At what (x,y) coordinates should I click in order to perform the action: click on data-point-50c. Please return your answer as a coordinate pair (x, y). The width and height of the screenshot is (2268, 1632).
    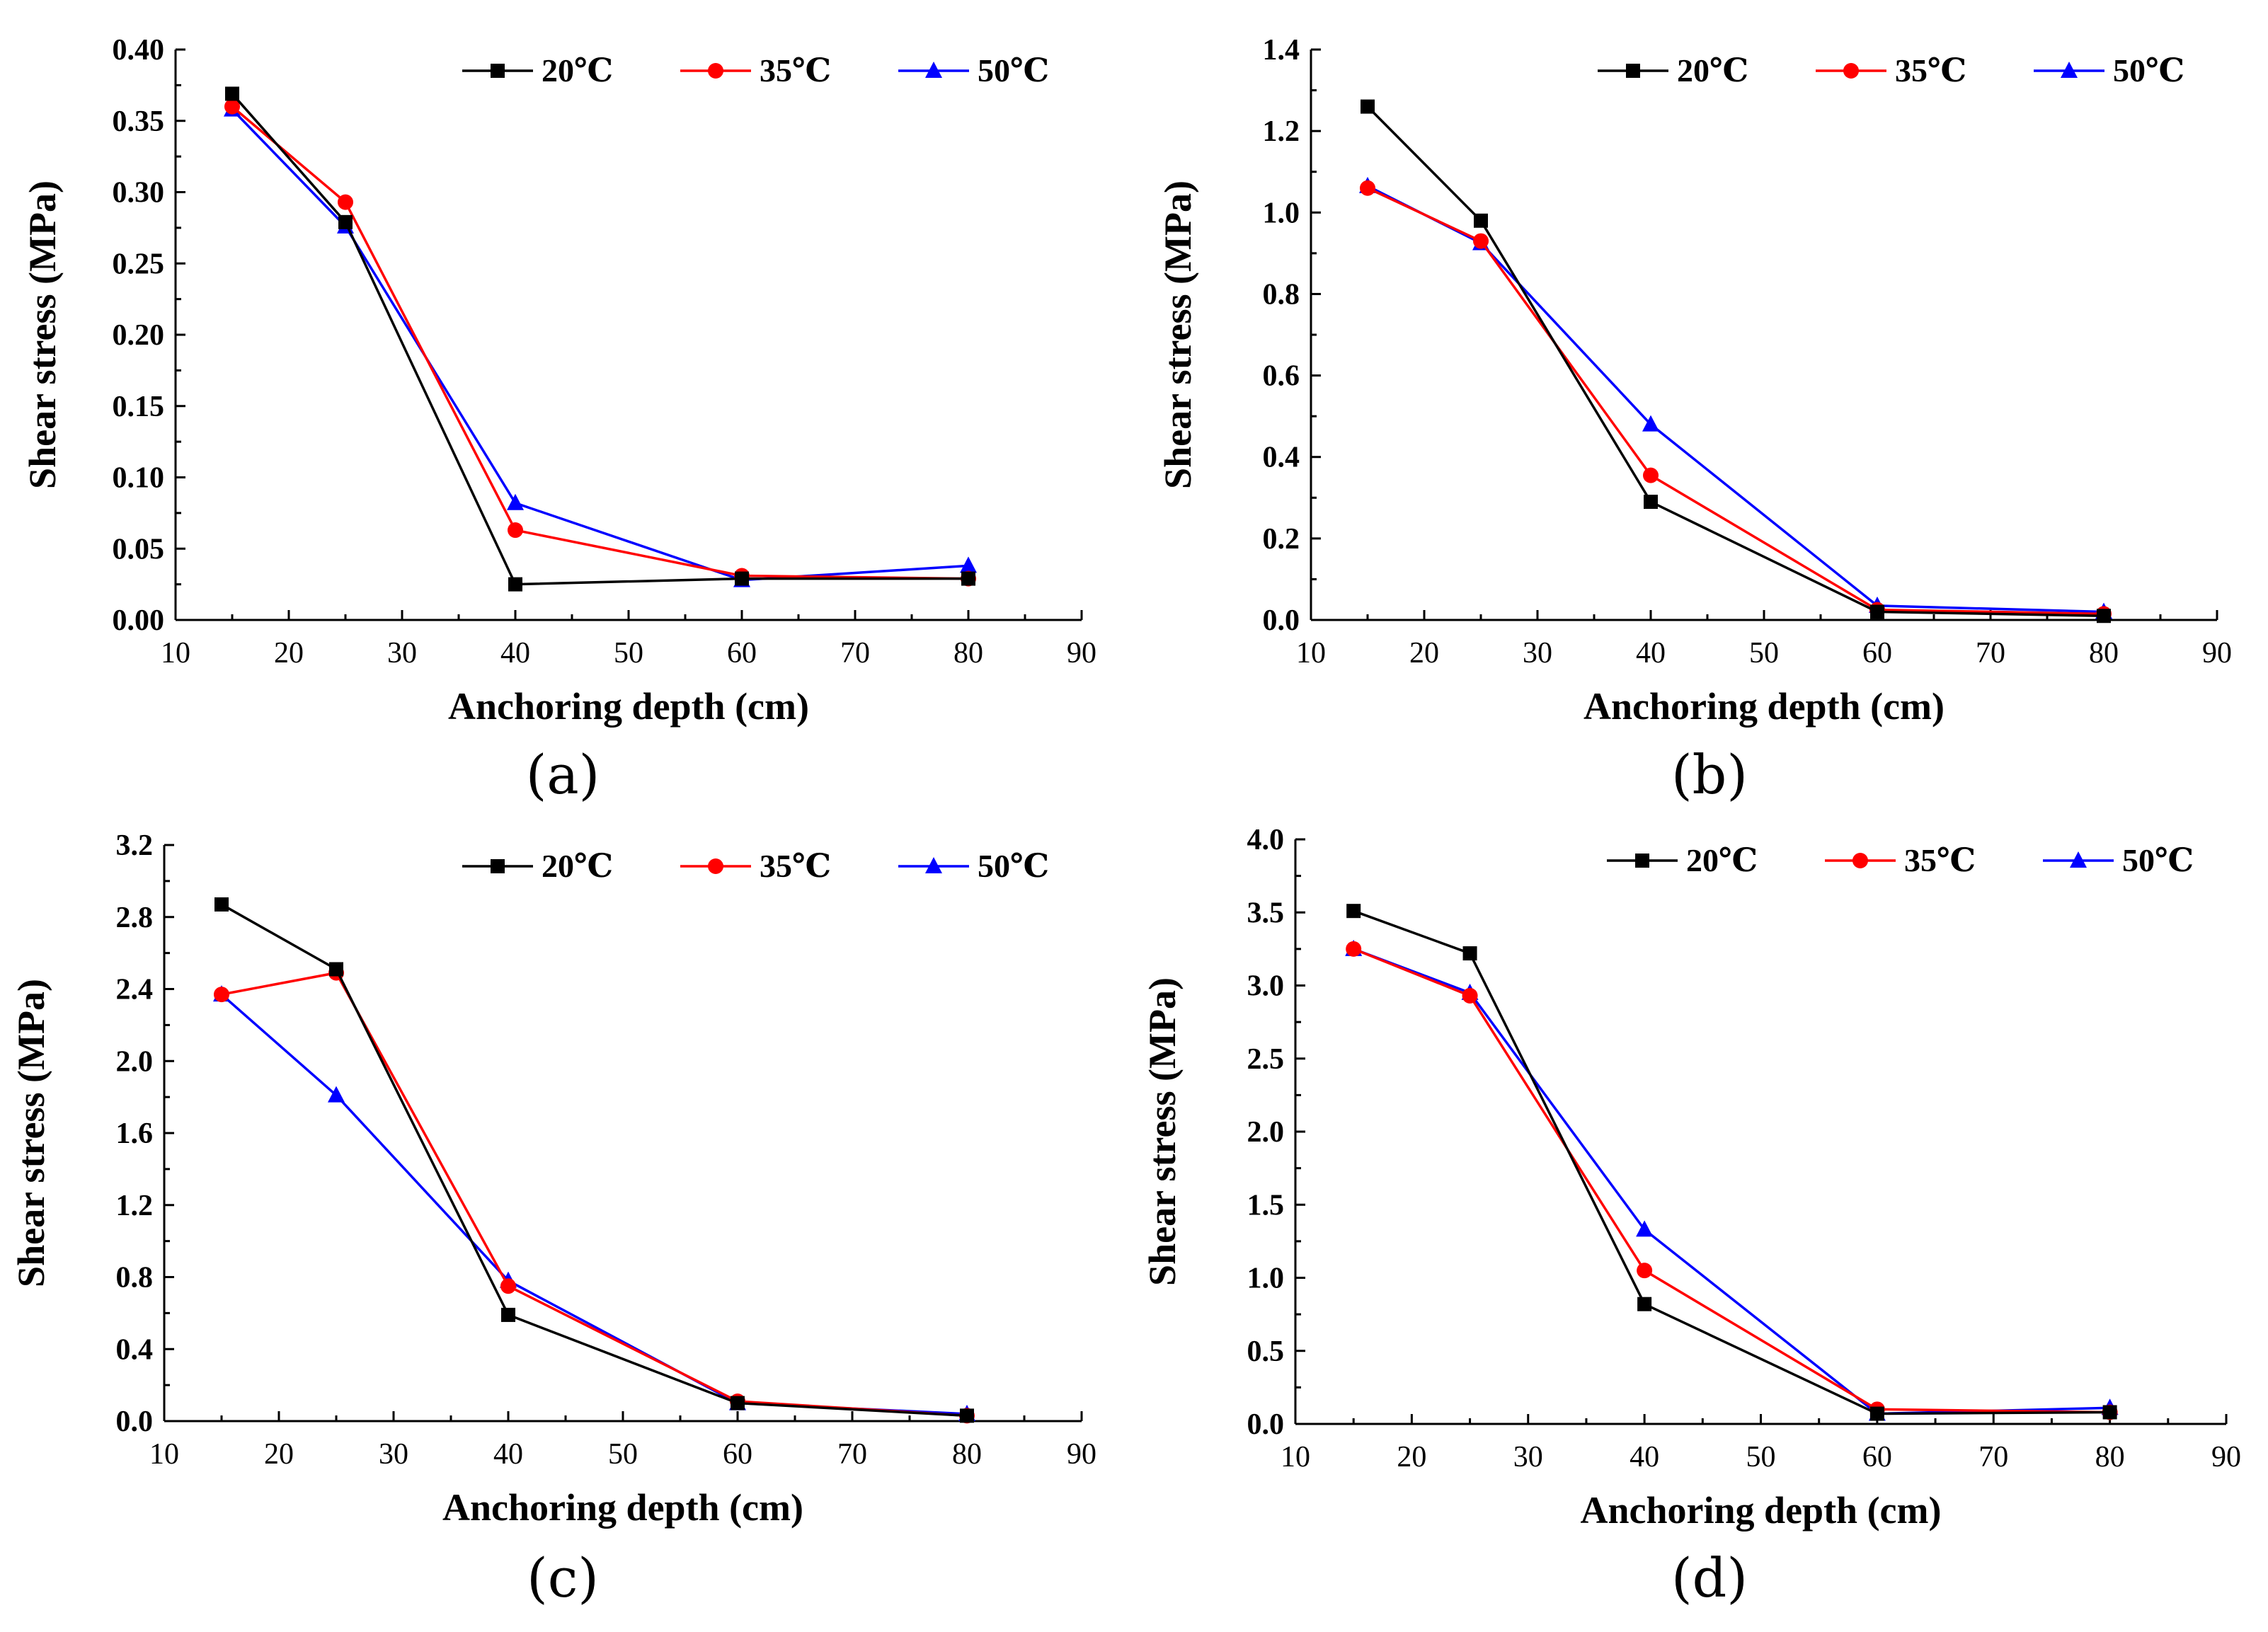
    Looking at the image, I should click on (515, 501).